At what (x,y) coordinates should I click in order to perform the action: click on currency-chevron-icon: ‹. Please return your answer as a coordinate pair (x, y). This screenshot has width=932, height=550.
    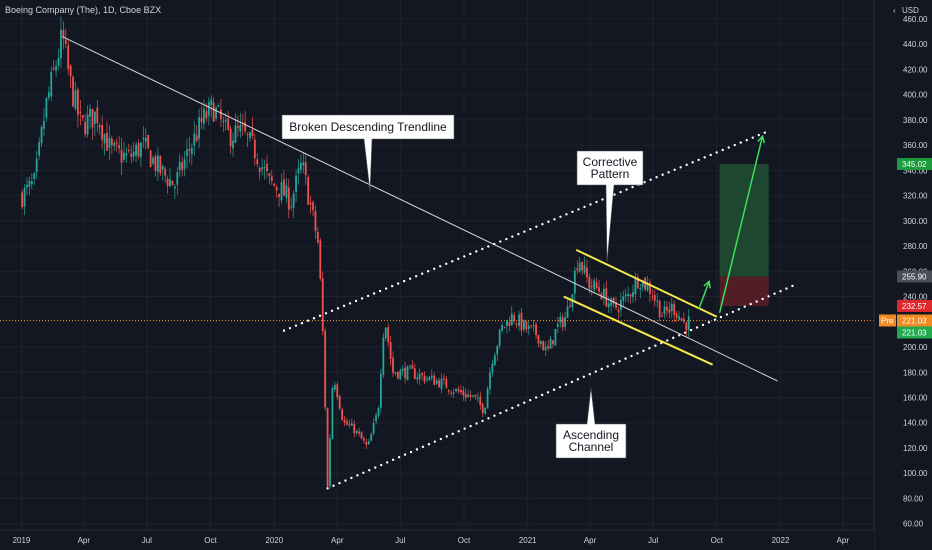
    Looking at the image, I should click on (894, 10).